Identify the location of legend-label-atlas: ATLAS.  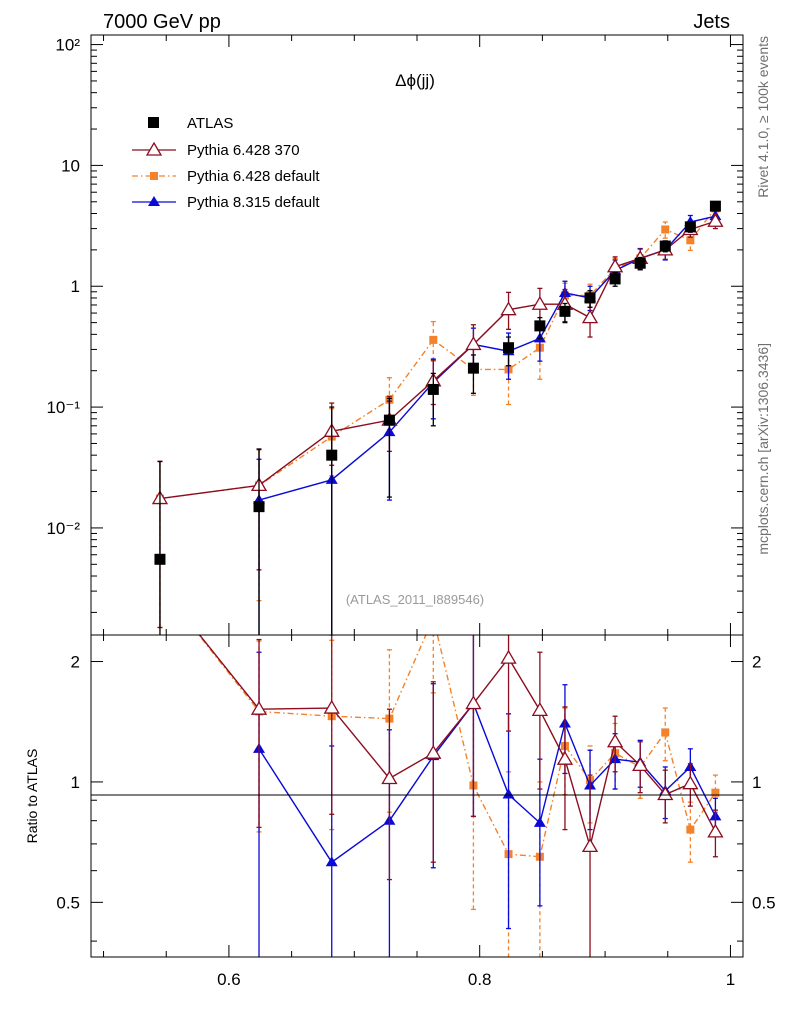
(210, 123).